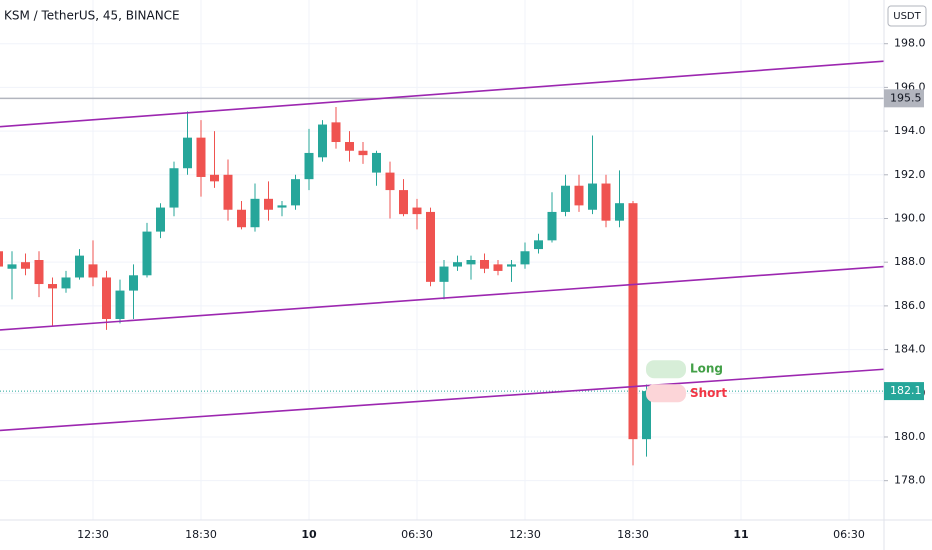  Describe the element at coordinates (92, 16) in the screenshot. I see `chart-title: KSM / TetherUS, 45, BINANCE` at that location.